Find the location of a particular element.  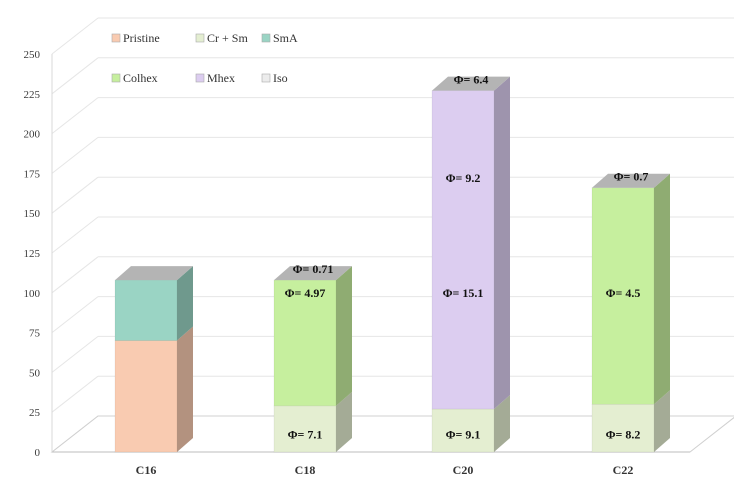

legend-label: Mhex is located at coordinates (221, 78).